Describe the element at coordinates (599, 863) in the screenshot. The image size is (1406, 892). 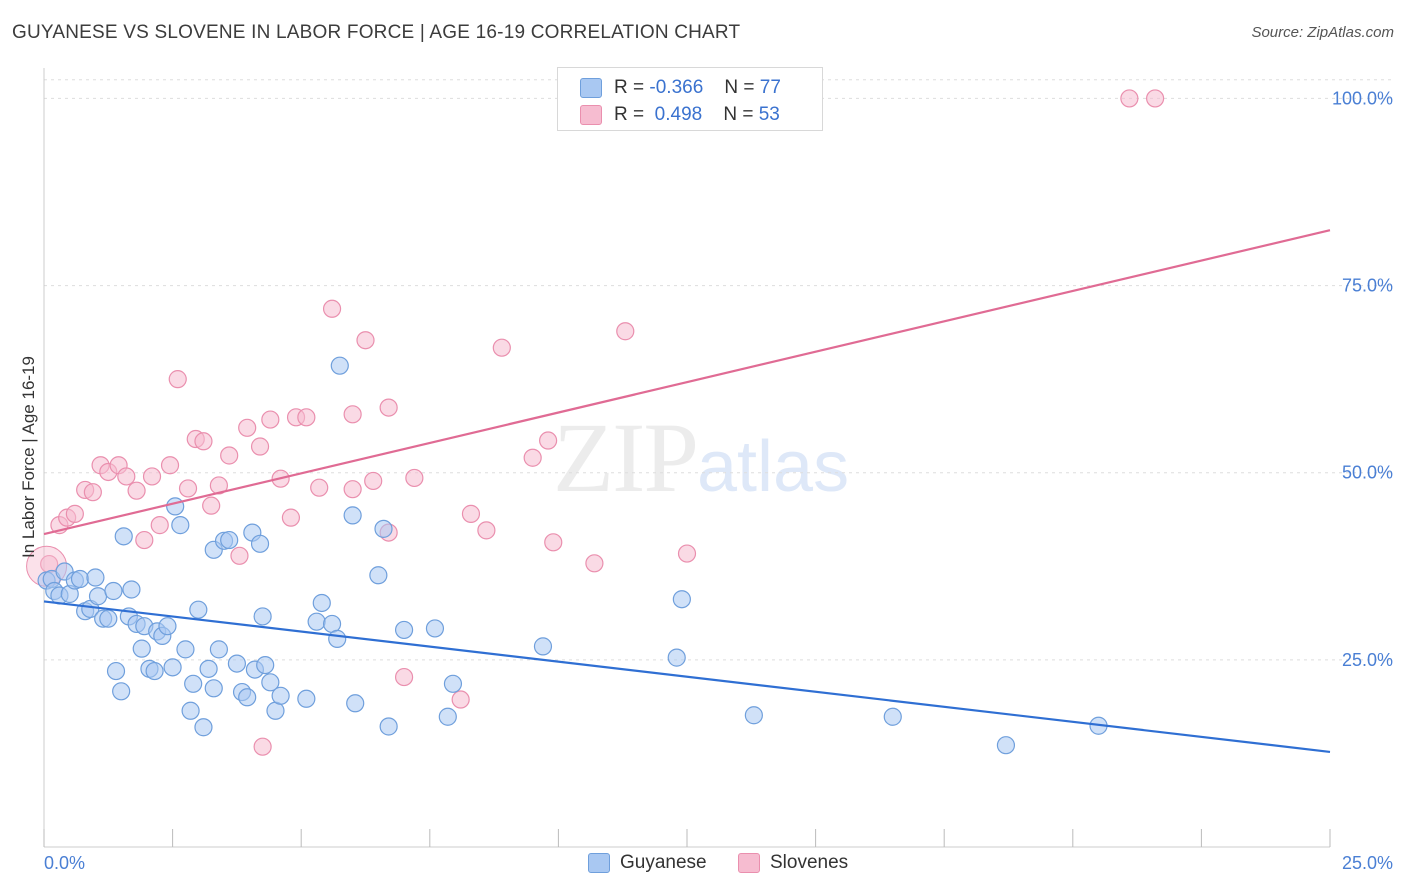
I see `guyanese-swatch` at that location.